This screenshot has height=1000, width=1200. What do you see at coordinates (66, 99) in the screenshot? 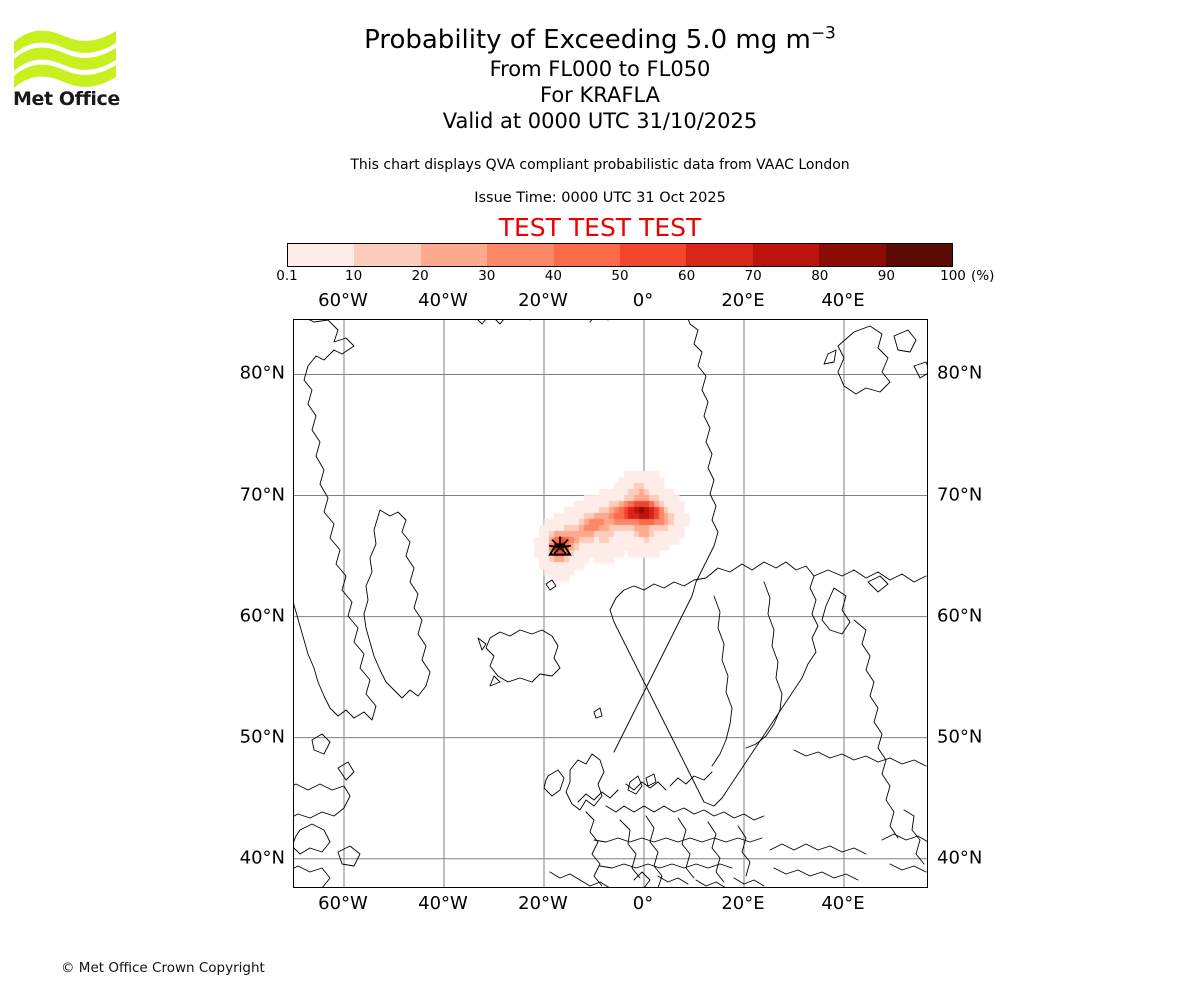
I see `met-office-logo-text: Met Office` at bounding box center [66, 99].